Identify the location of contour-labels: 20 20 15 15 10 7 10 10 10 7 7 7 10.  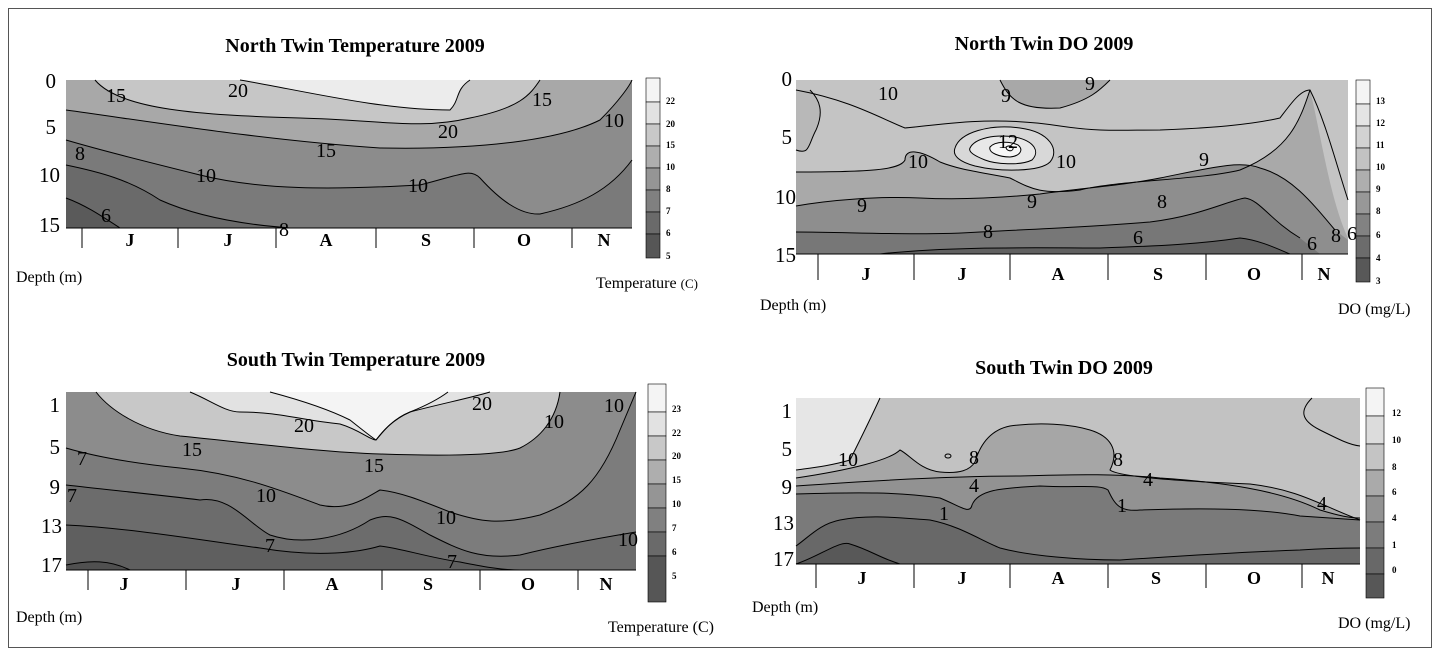
(352, 483).